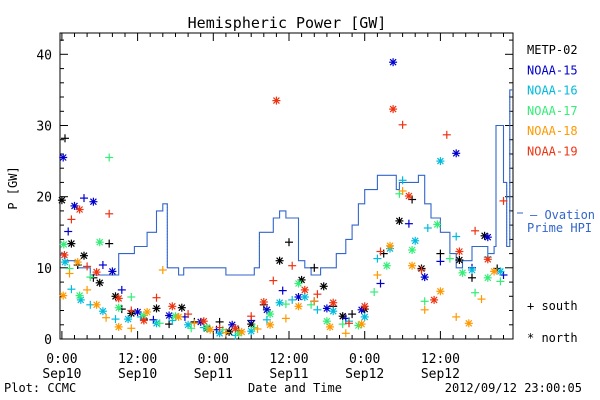  What do you see at coordinates (288, 374) in the screenshot?
I see `x-tick-date-label: Sep11` at bounding box center [288, 374].